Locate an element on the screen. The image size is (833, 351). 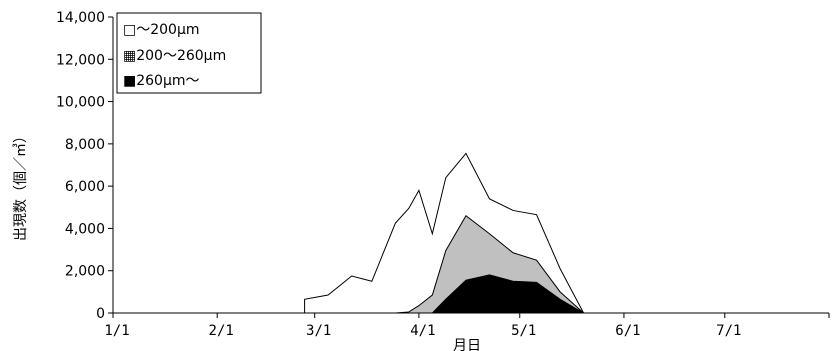
y-tick-label: 6,000 is located at coordinates (85, 187).